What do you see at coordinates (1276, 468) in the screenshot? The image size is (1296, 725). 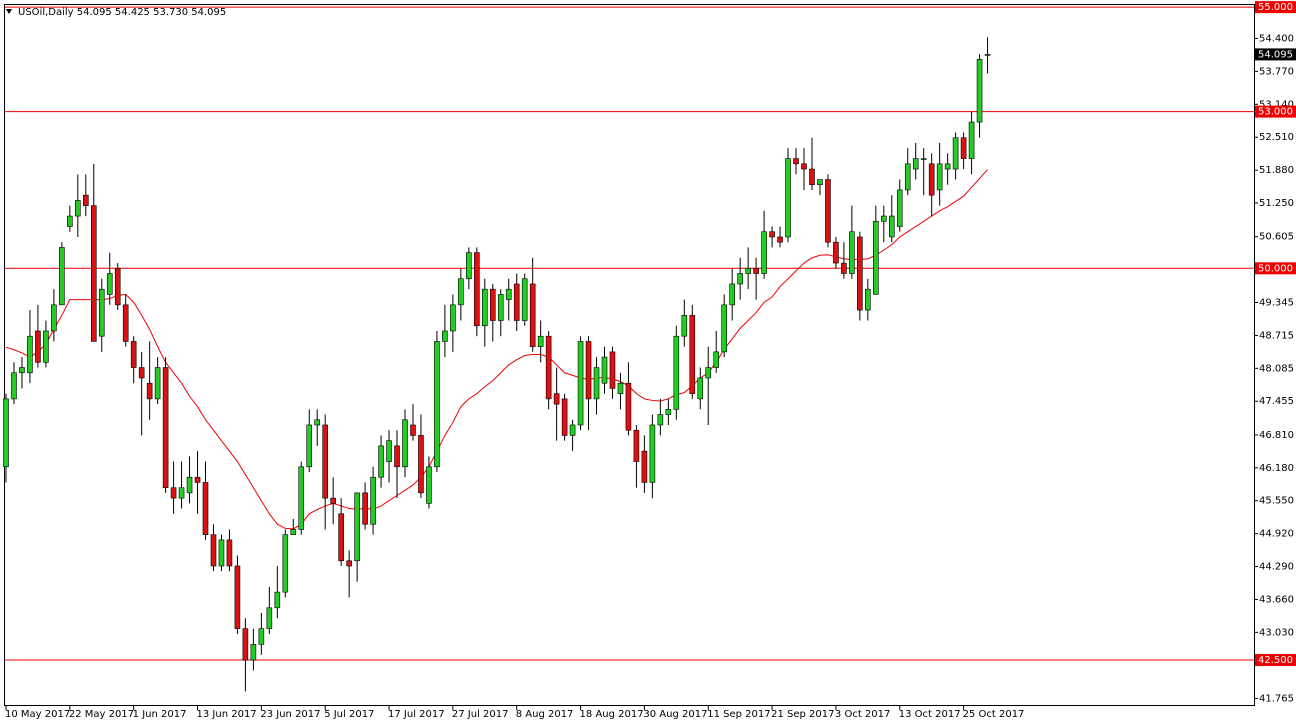 I see `y-tick-label: 46.180` at bounding box center [1276, 468].